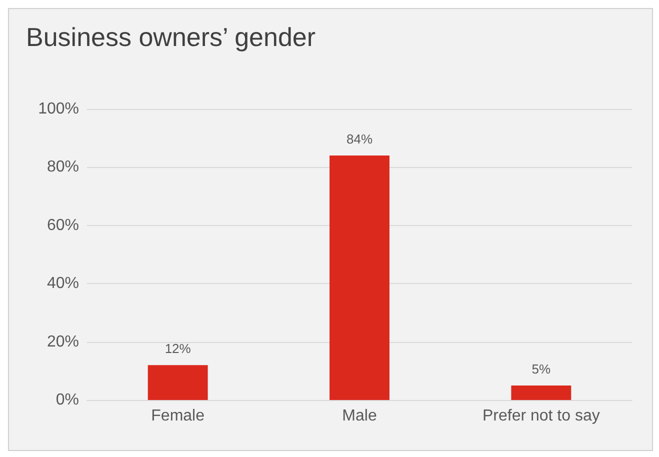 The width and height of the screenshot is (659, 457). What do you see at coordinates (178, 416) in the screenshot?
I see `x-tick-label: Female` at bounding box center [178, 416].